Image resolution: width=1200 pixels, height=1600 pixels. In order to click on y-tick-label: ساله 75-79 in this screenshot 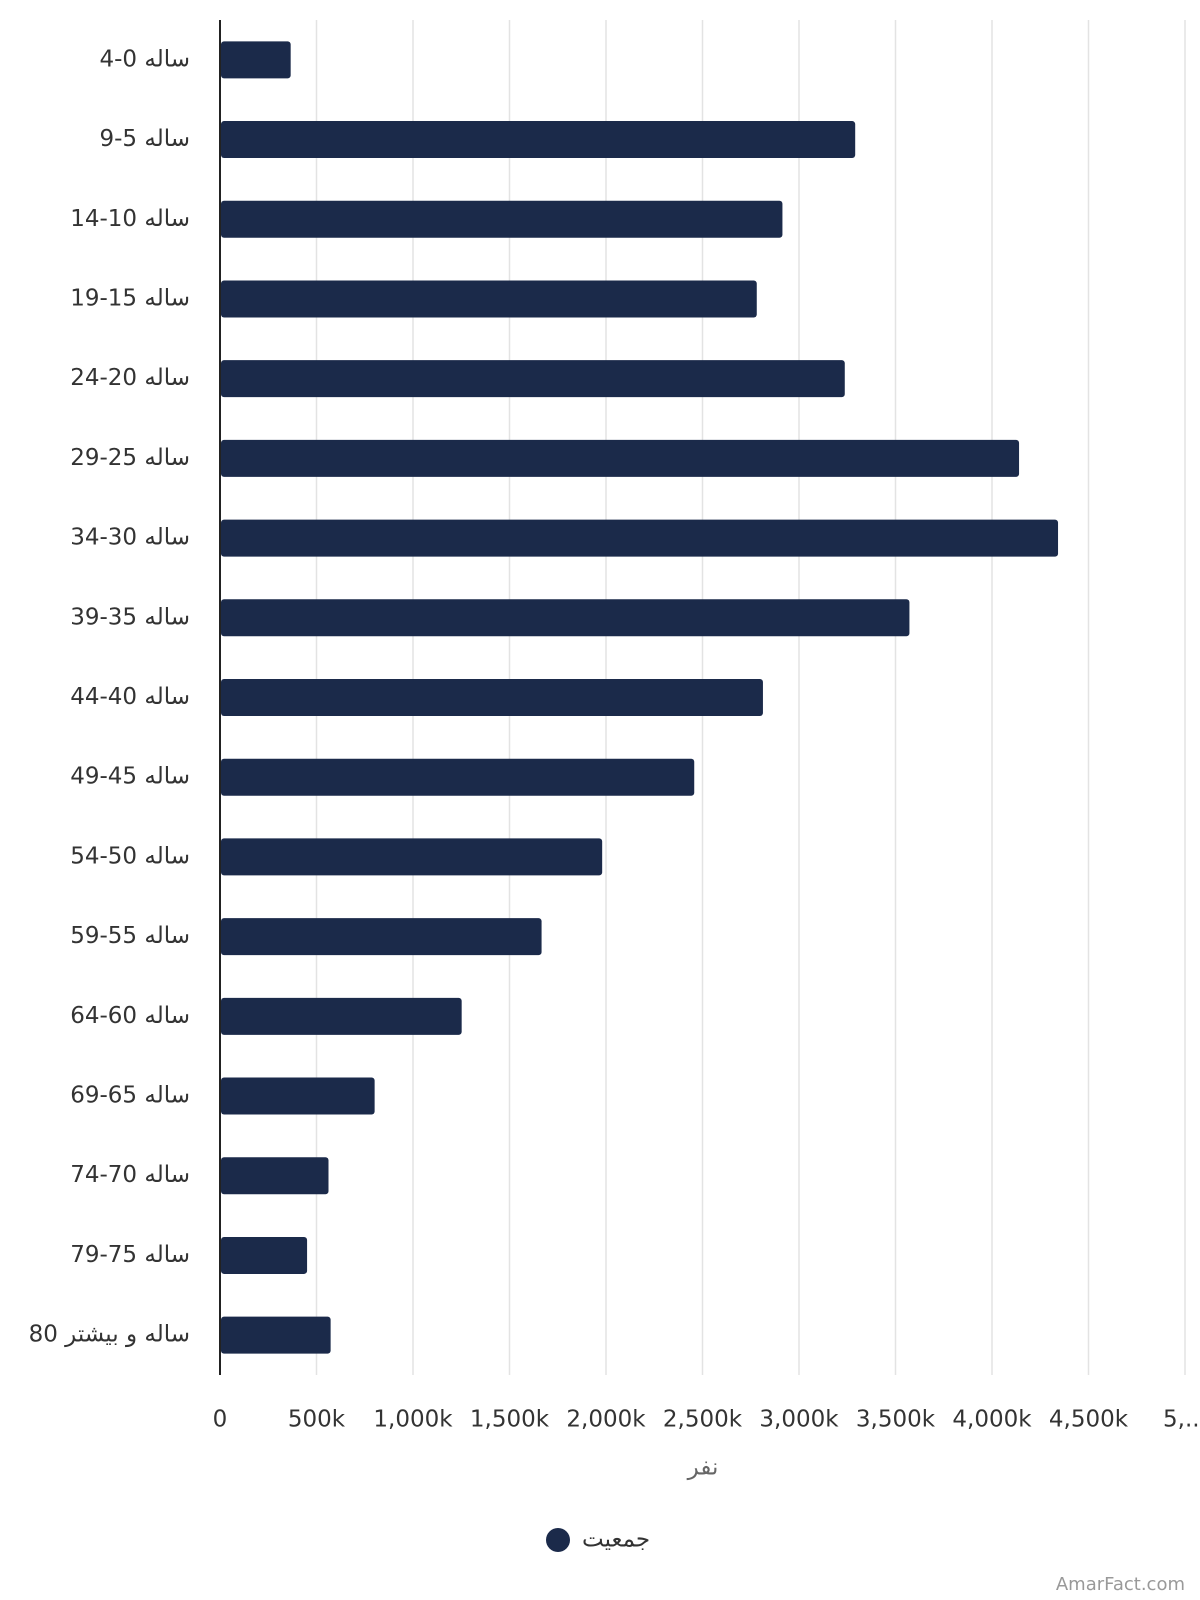, I will do `click(130, 1255)`.